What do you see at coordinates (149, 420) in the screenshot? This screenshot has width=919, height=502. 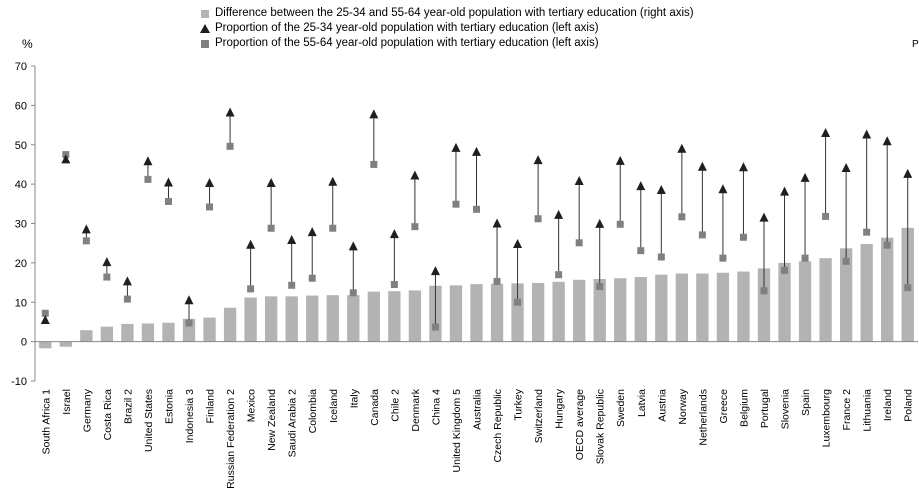 I see `category-label: United States` at bounding box center [149, 420].